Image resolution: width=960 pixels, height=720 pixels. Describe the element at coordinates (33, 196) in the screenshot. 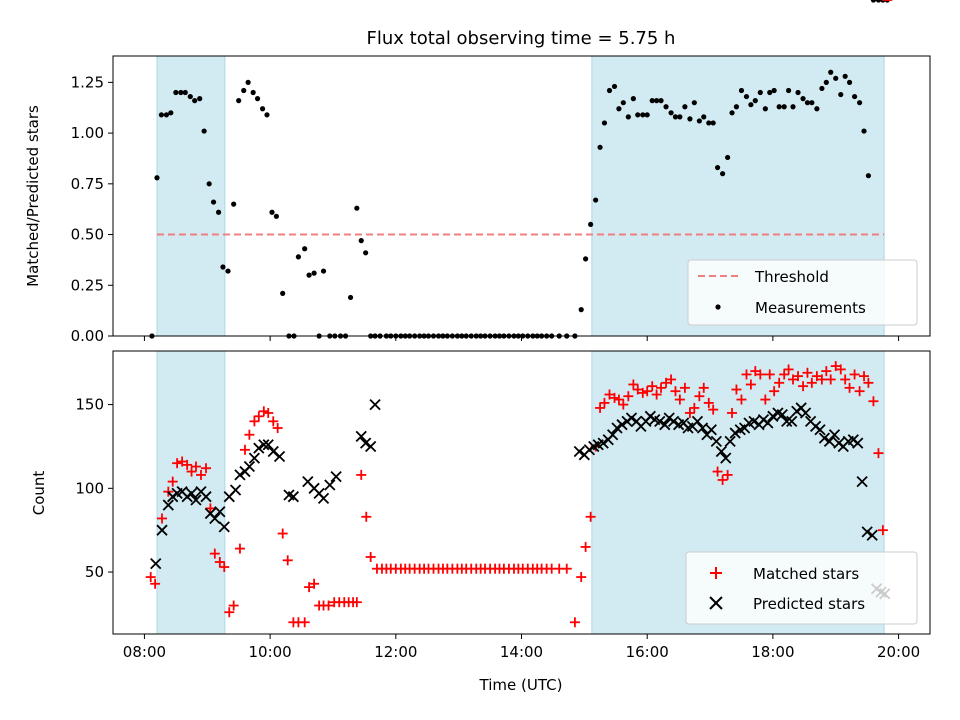

I see `top-y-axis-label: Matched/Predicted stars` at that location.